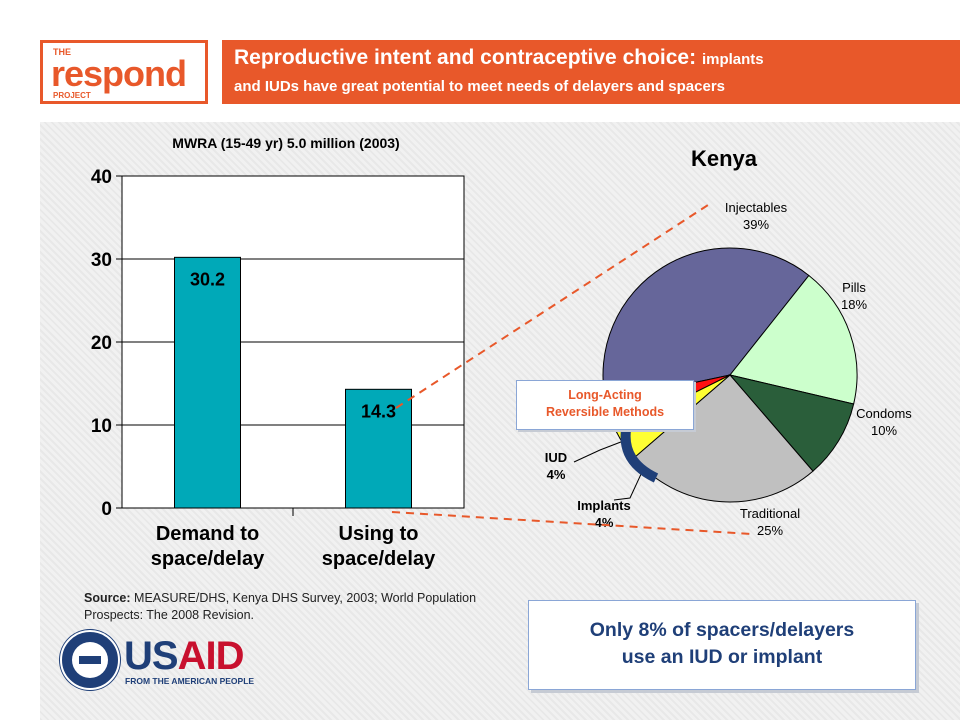  What do you see at coordinates (101, 426) in the screenshot?
I see `y-tick-label: 10` at bounding box center [101, 426].